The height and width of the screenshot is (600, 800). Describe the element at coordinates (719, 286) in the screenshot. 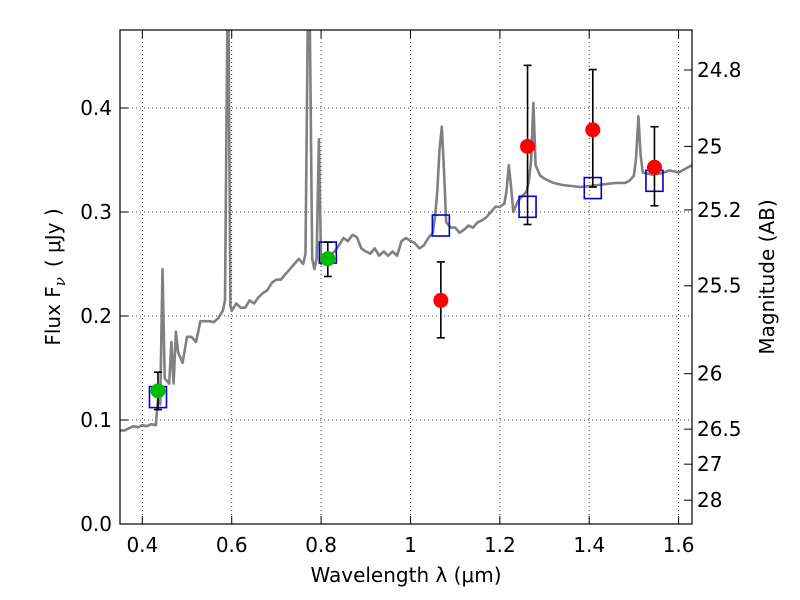

I see `mag-tick-label: 25.5` at that location.